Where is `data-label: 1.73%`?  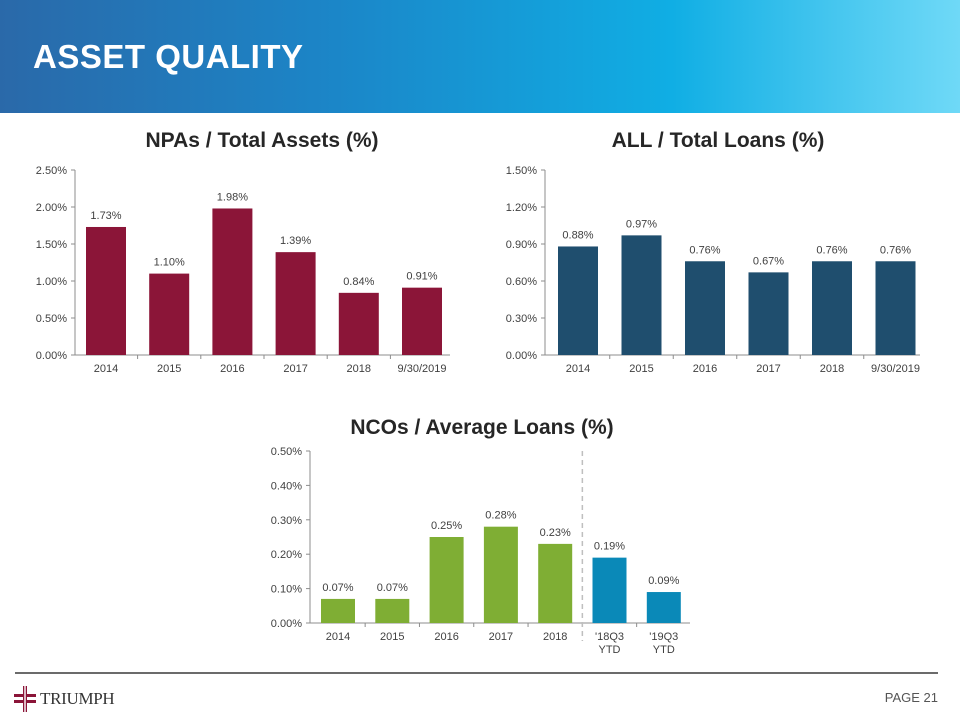 data-label: 1.73% is located at coordinates (105, 216).